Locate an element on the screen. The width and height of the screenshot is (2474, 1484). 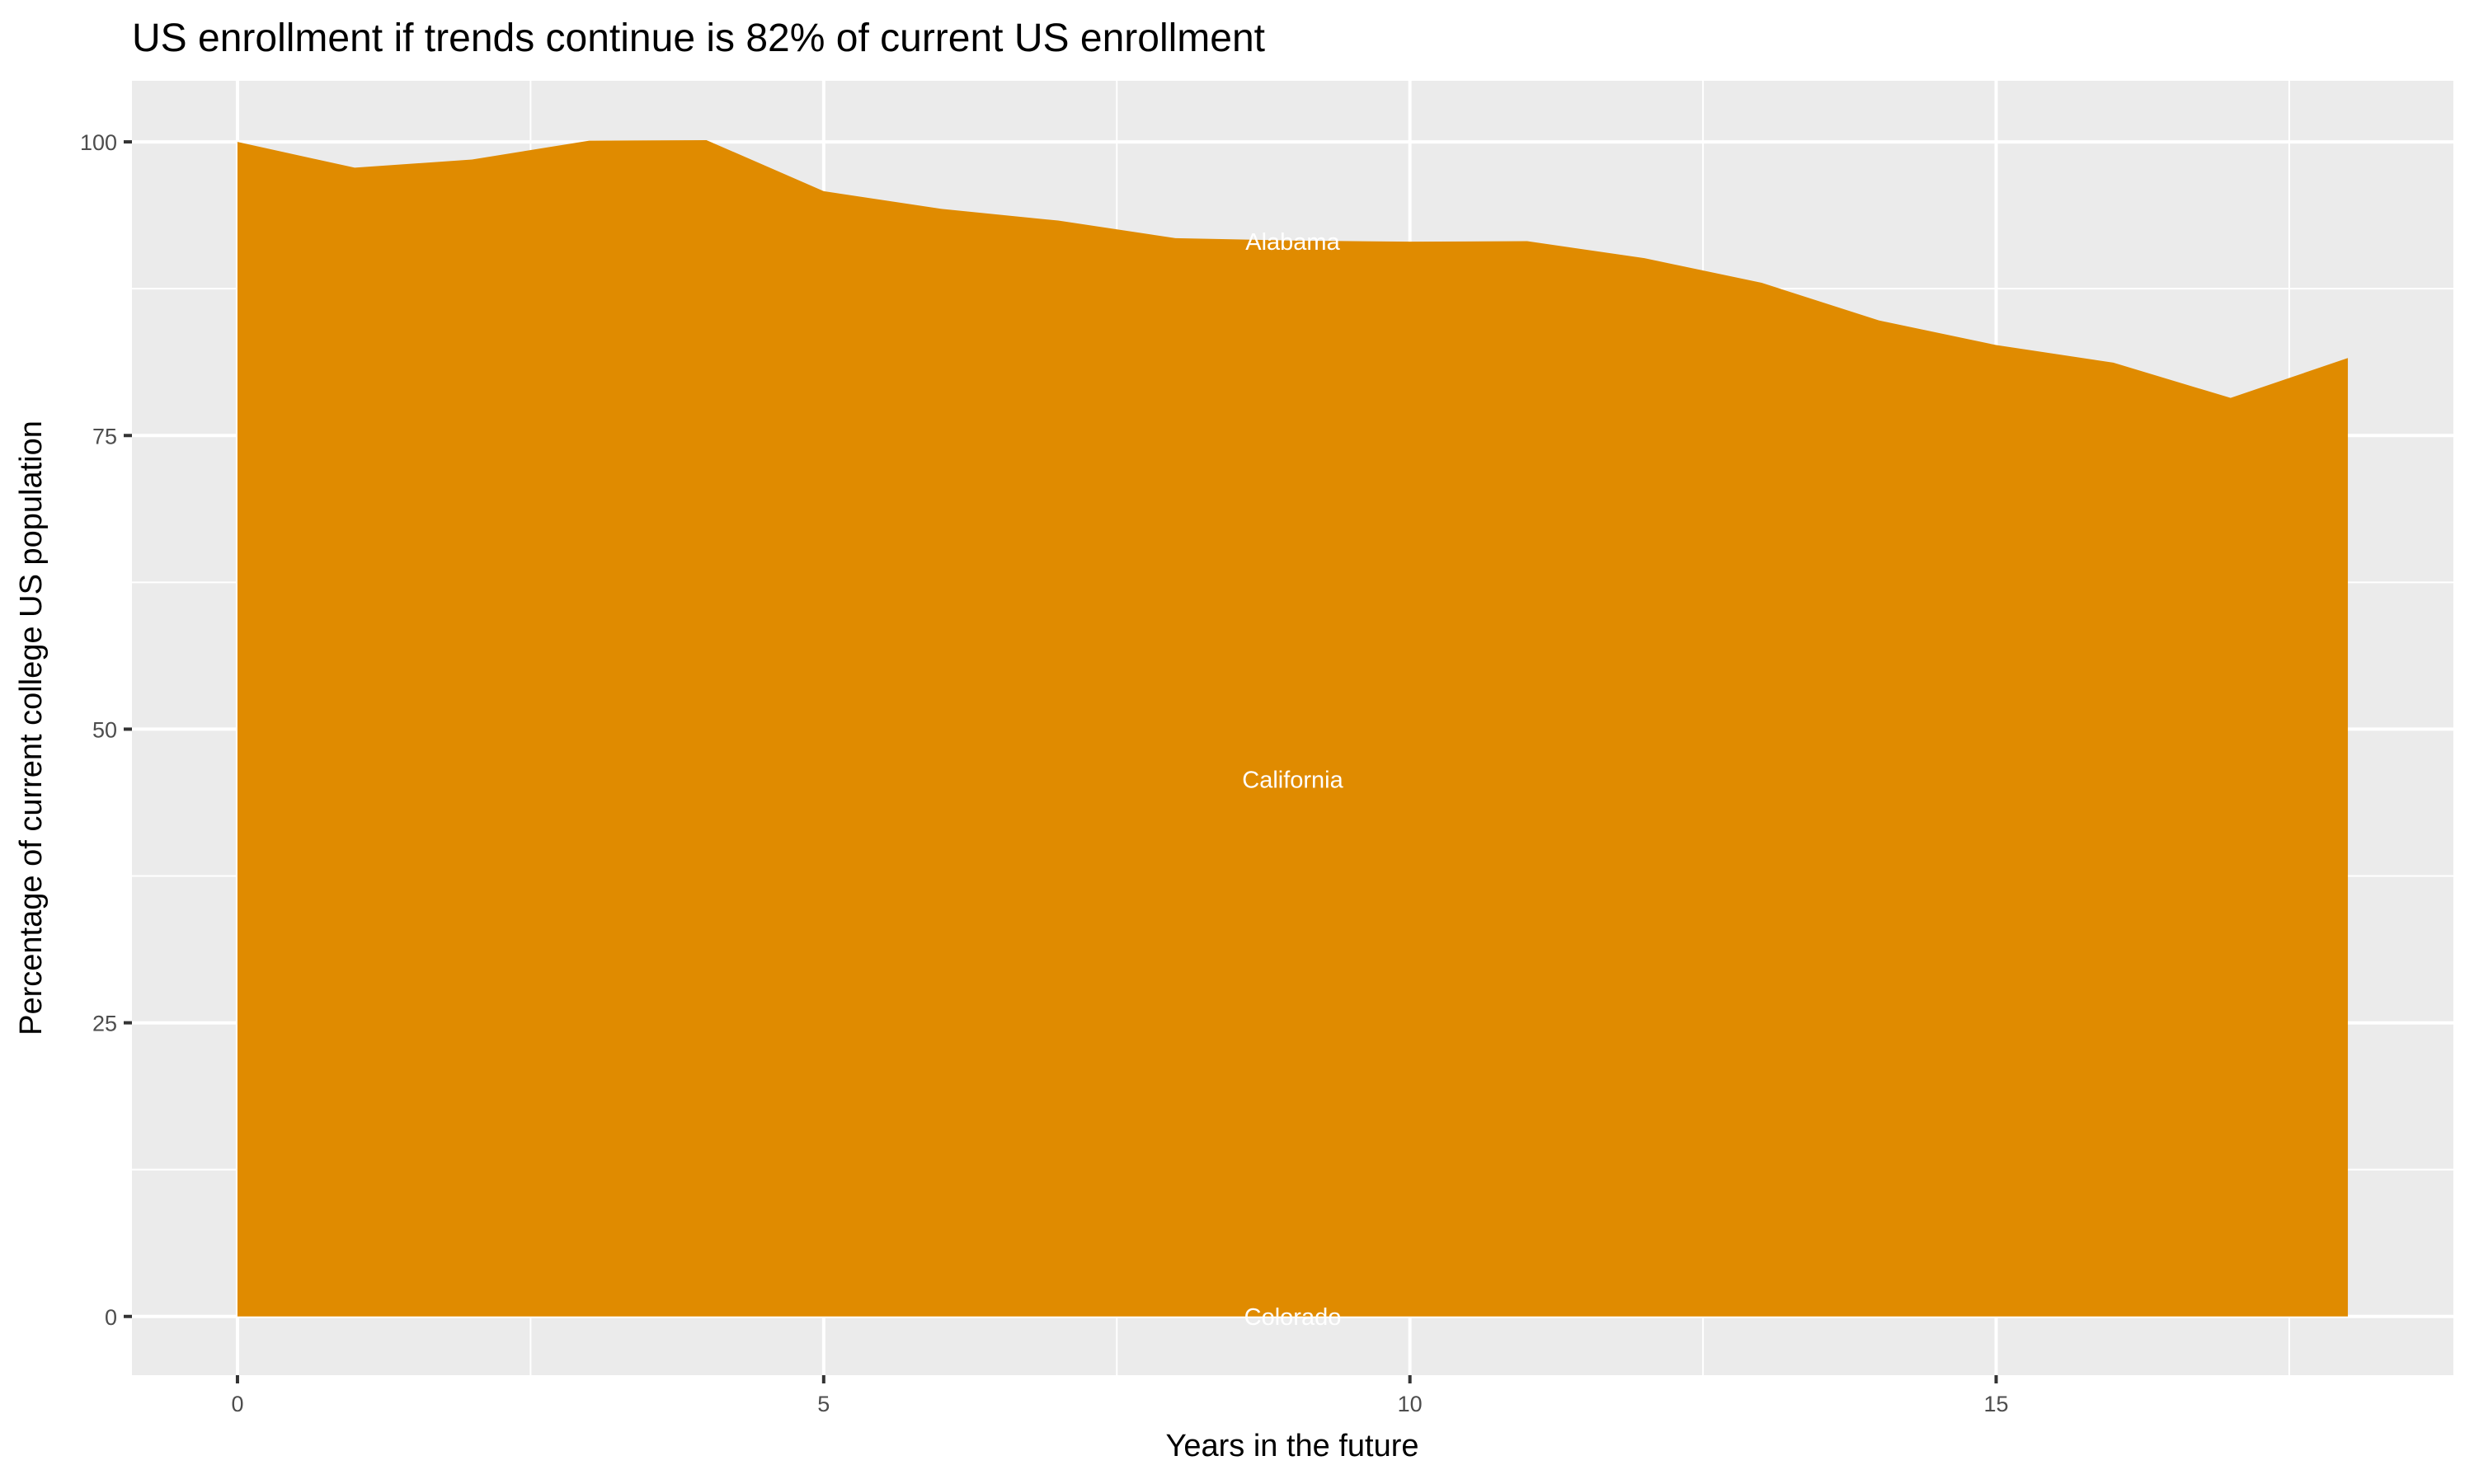
y-tick-label: 100 is located at coordinates (98, 142).